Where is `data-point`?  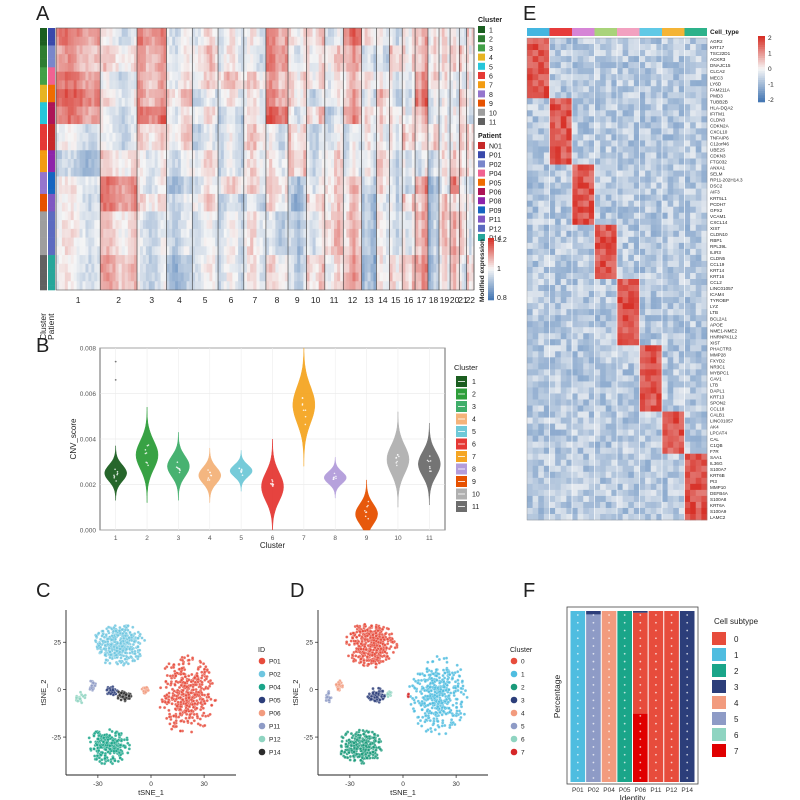 data-point is located at coordinates (198, 679).